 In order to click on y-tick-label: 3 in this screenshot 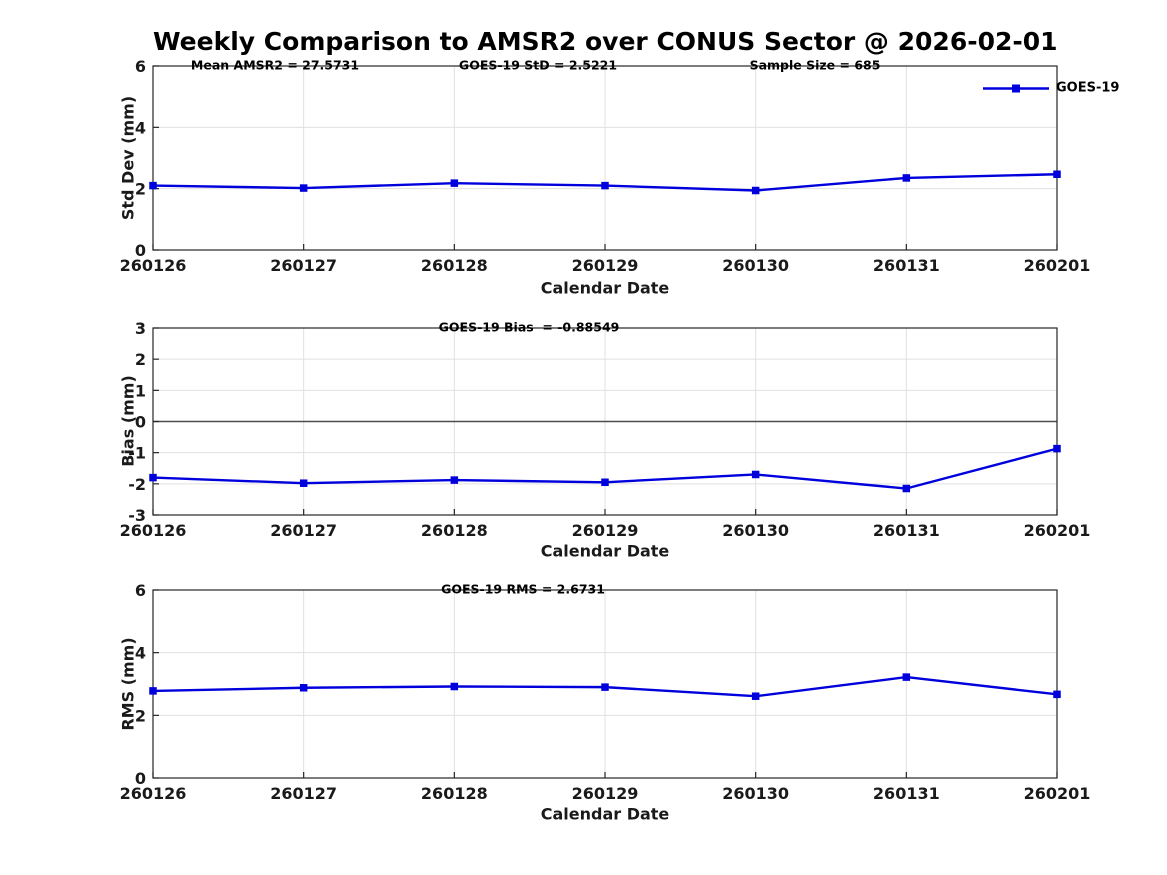, I will do `click(140, 328)`.